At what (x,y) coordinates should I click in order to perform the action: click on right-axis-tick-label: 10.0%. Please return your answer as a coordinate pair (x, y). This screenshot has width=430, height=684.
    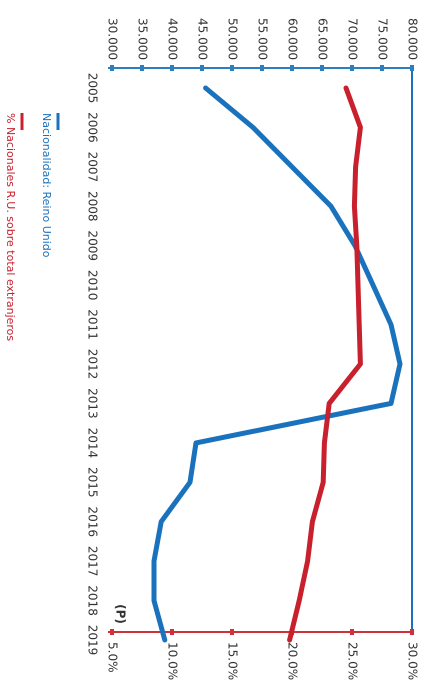
    Looking at the image, I should click on (173, 661).